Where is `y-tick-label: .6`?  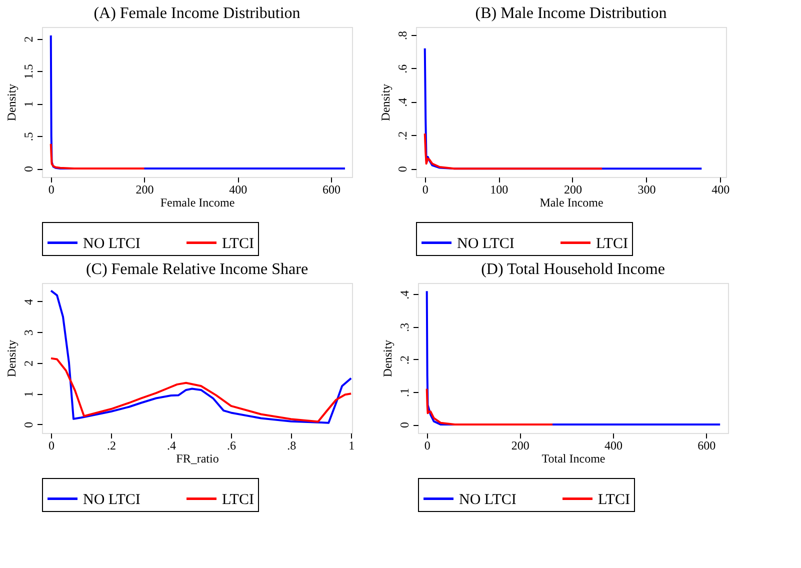
y-tick-label: .6 is located at coordinates (403, 69).